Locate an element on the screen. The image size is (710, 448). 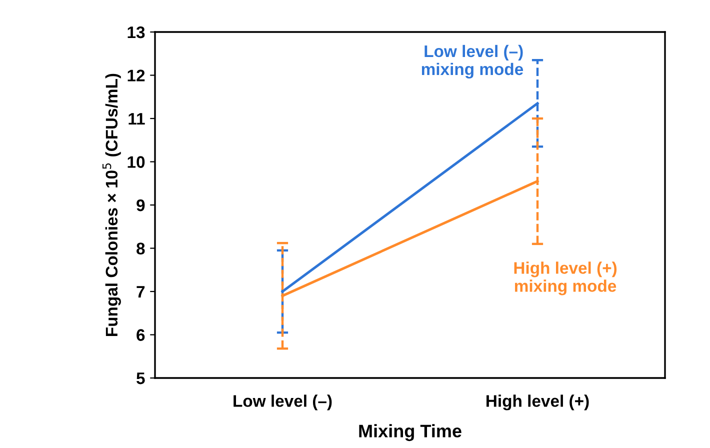
y-tick-label: 12 is located at coordinates (136, 76).